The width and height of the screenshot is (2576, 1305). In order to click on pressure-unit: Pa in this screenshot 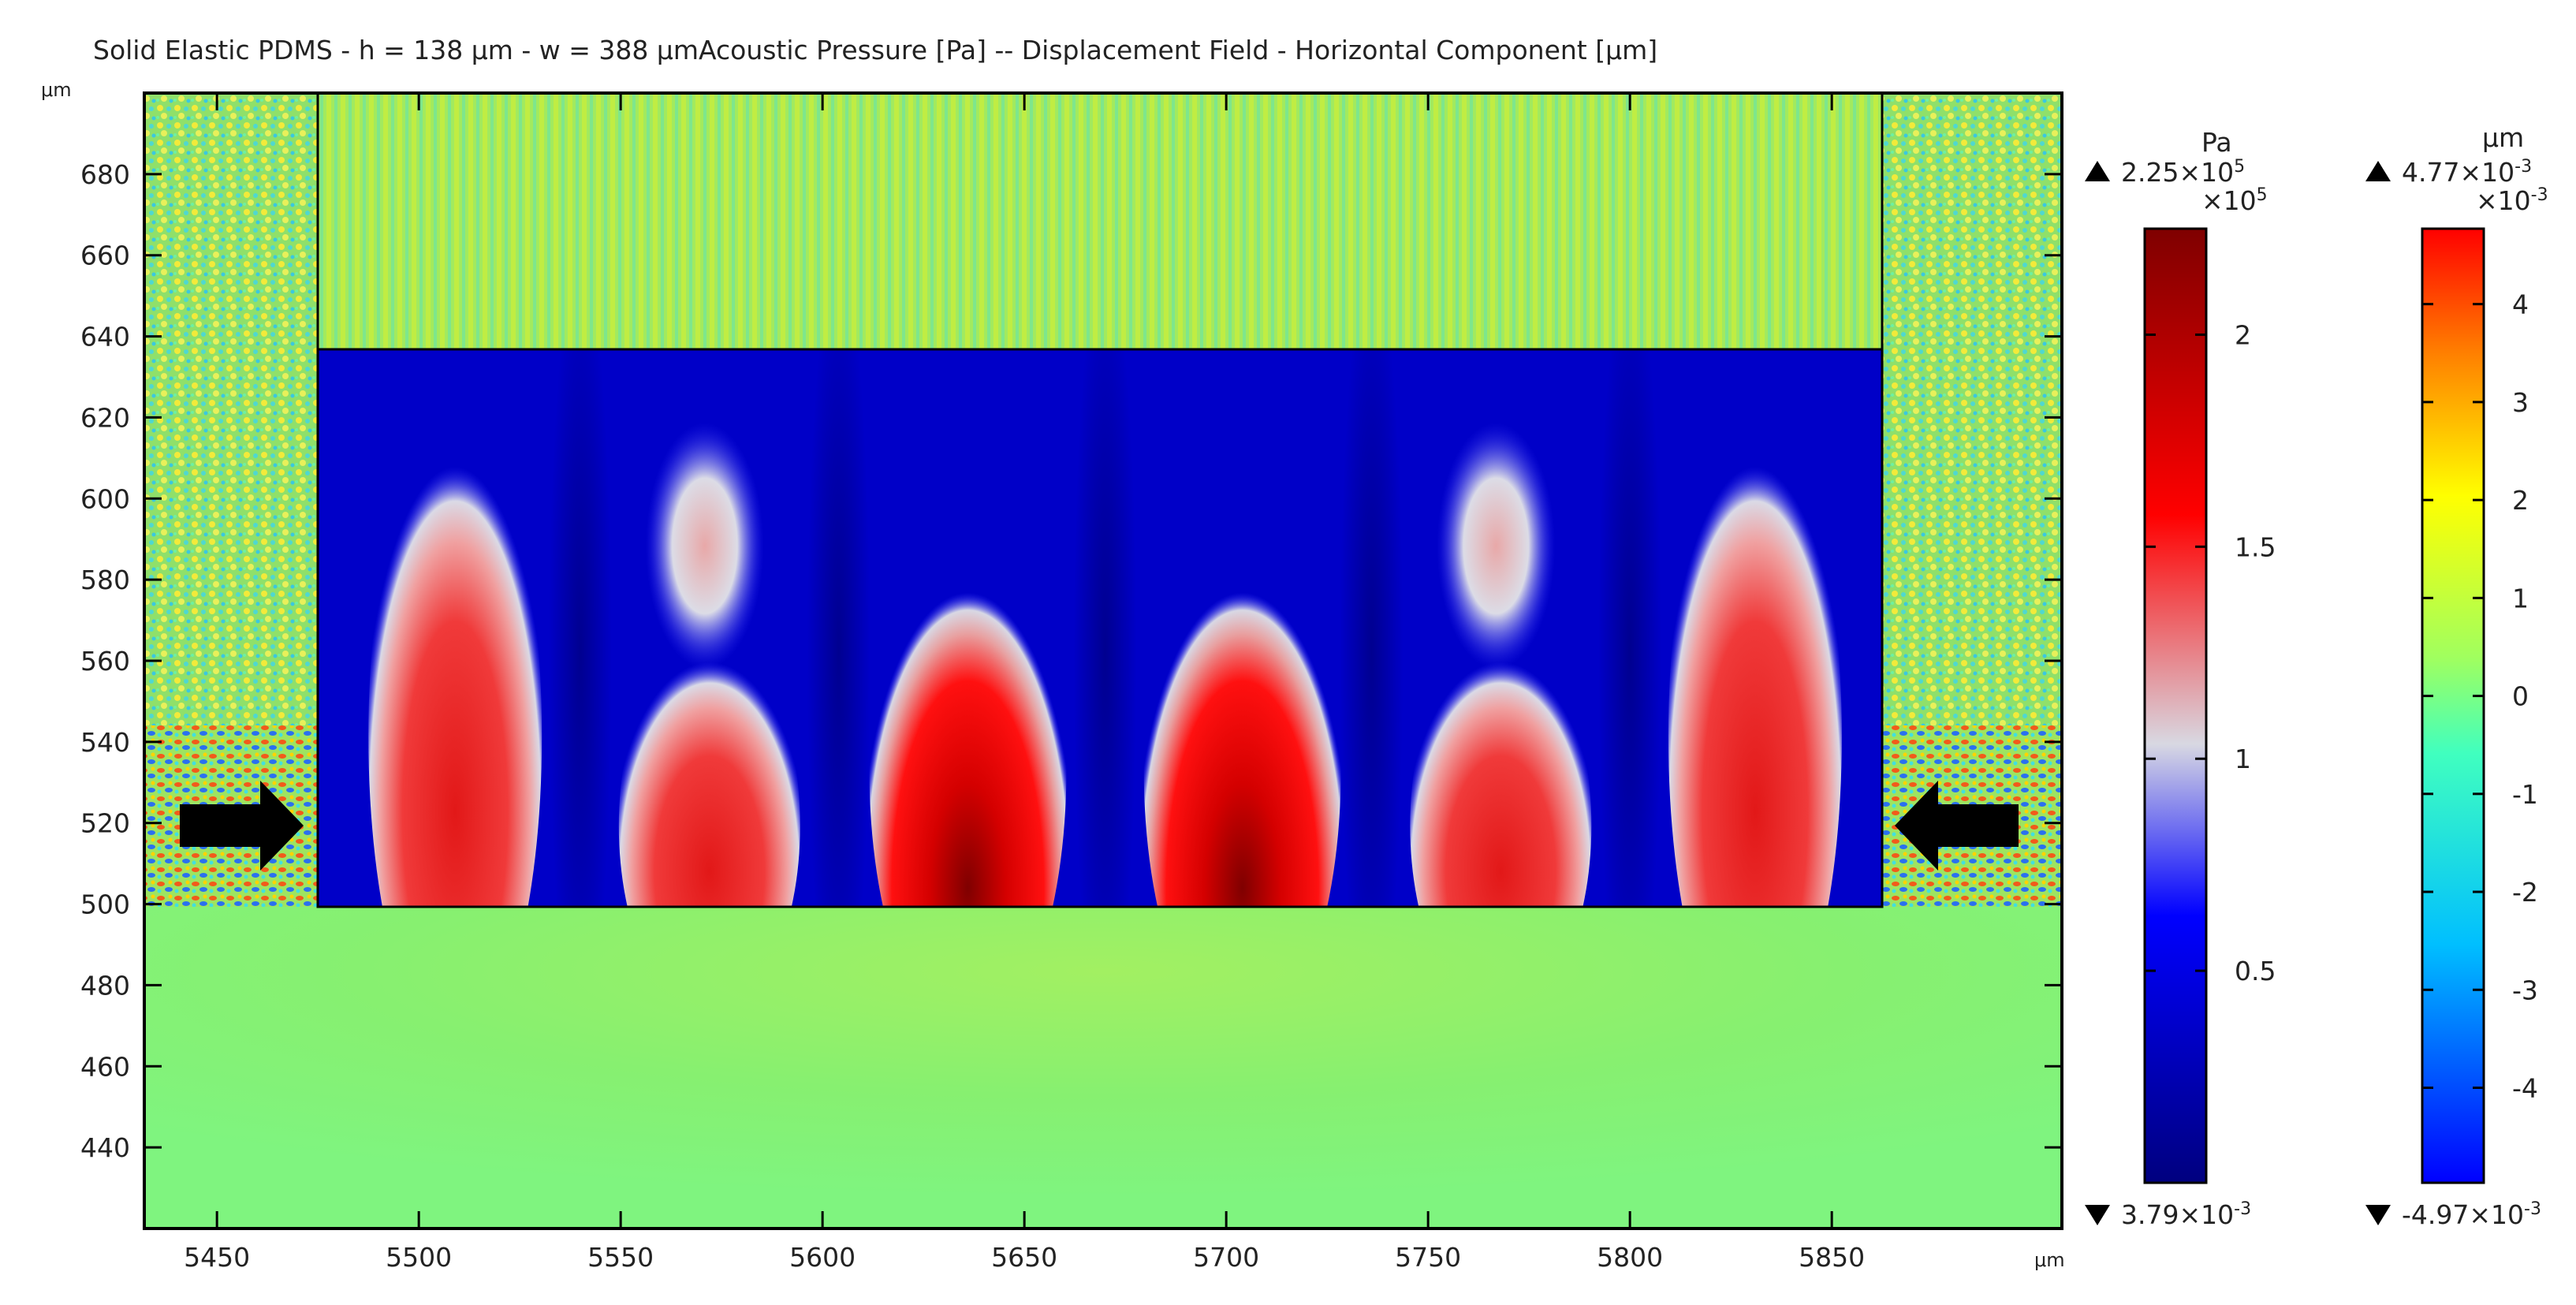, I will do `click(2216, 142)`.